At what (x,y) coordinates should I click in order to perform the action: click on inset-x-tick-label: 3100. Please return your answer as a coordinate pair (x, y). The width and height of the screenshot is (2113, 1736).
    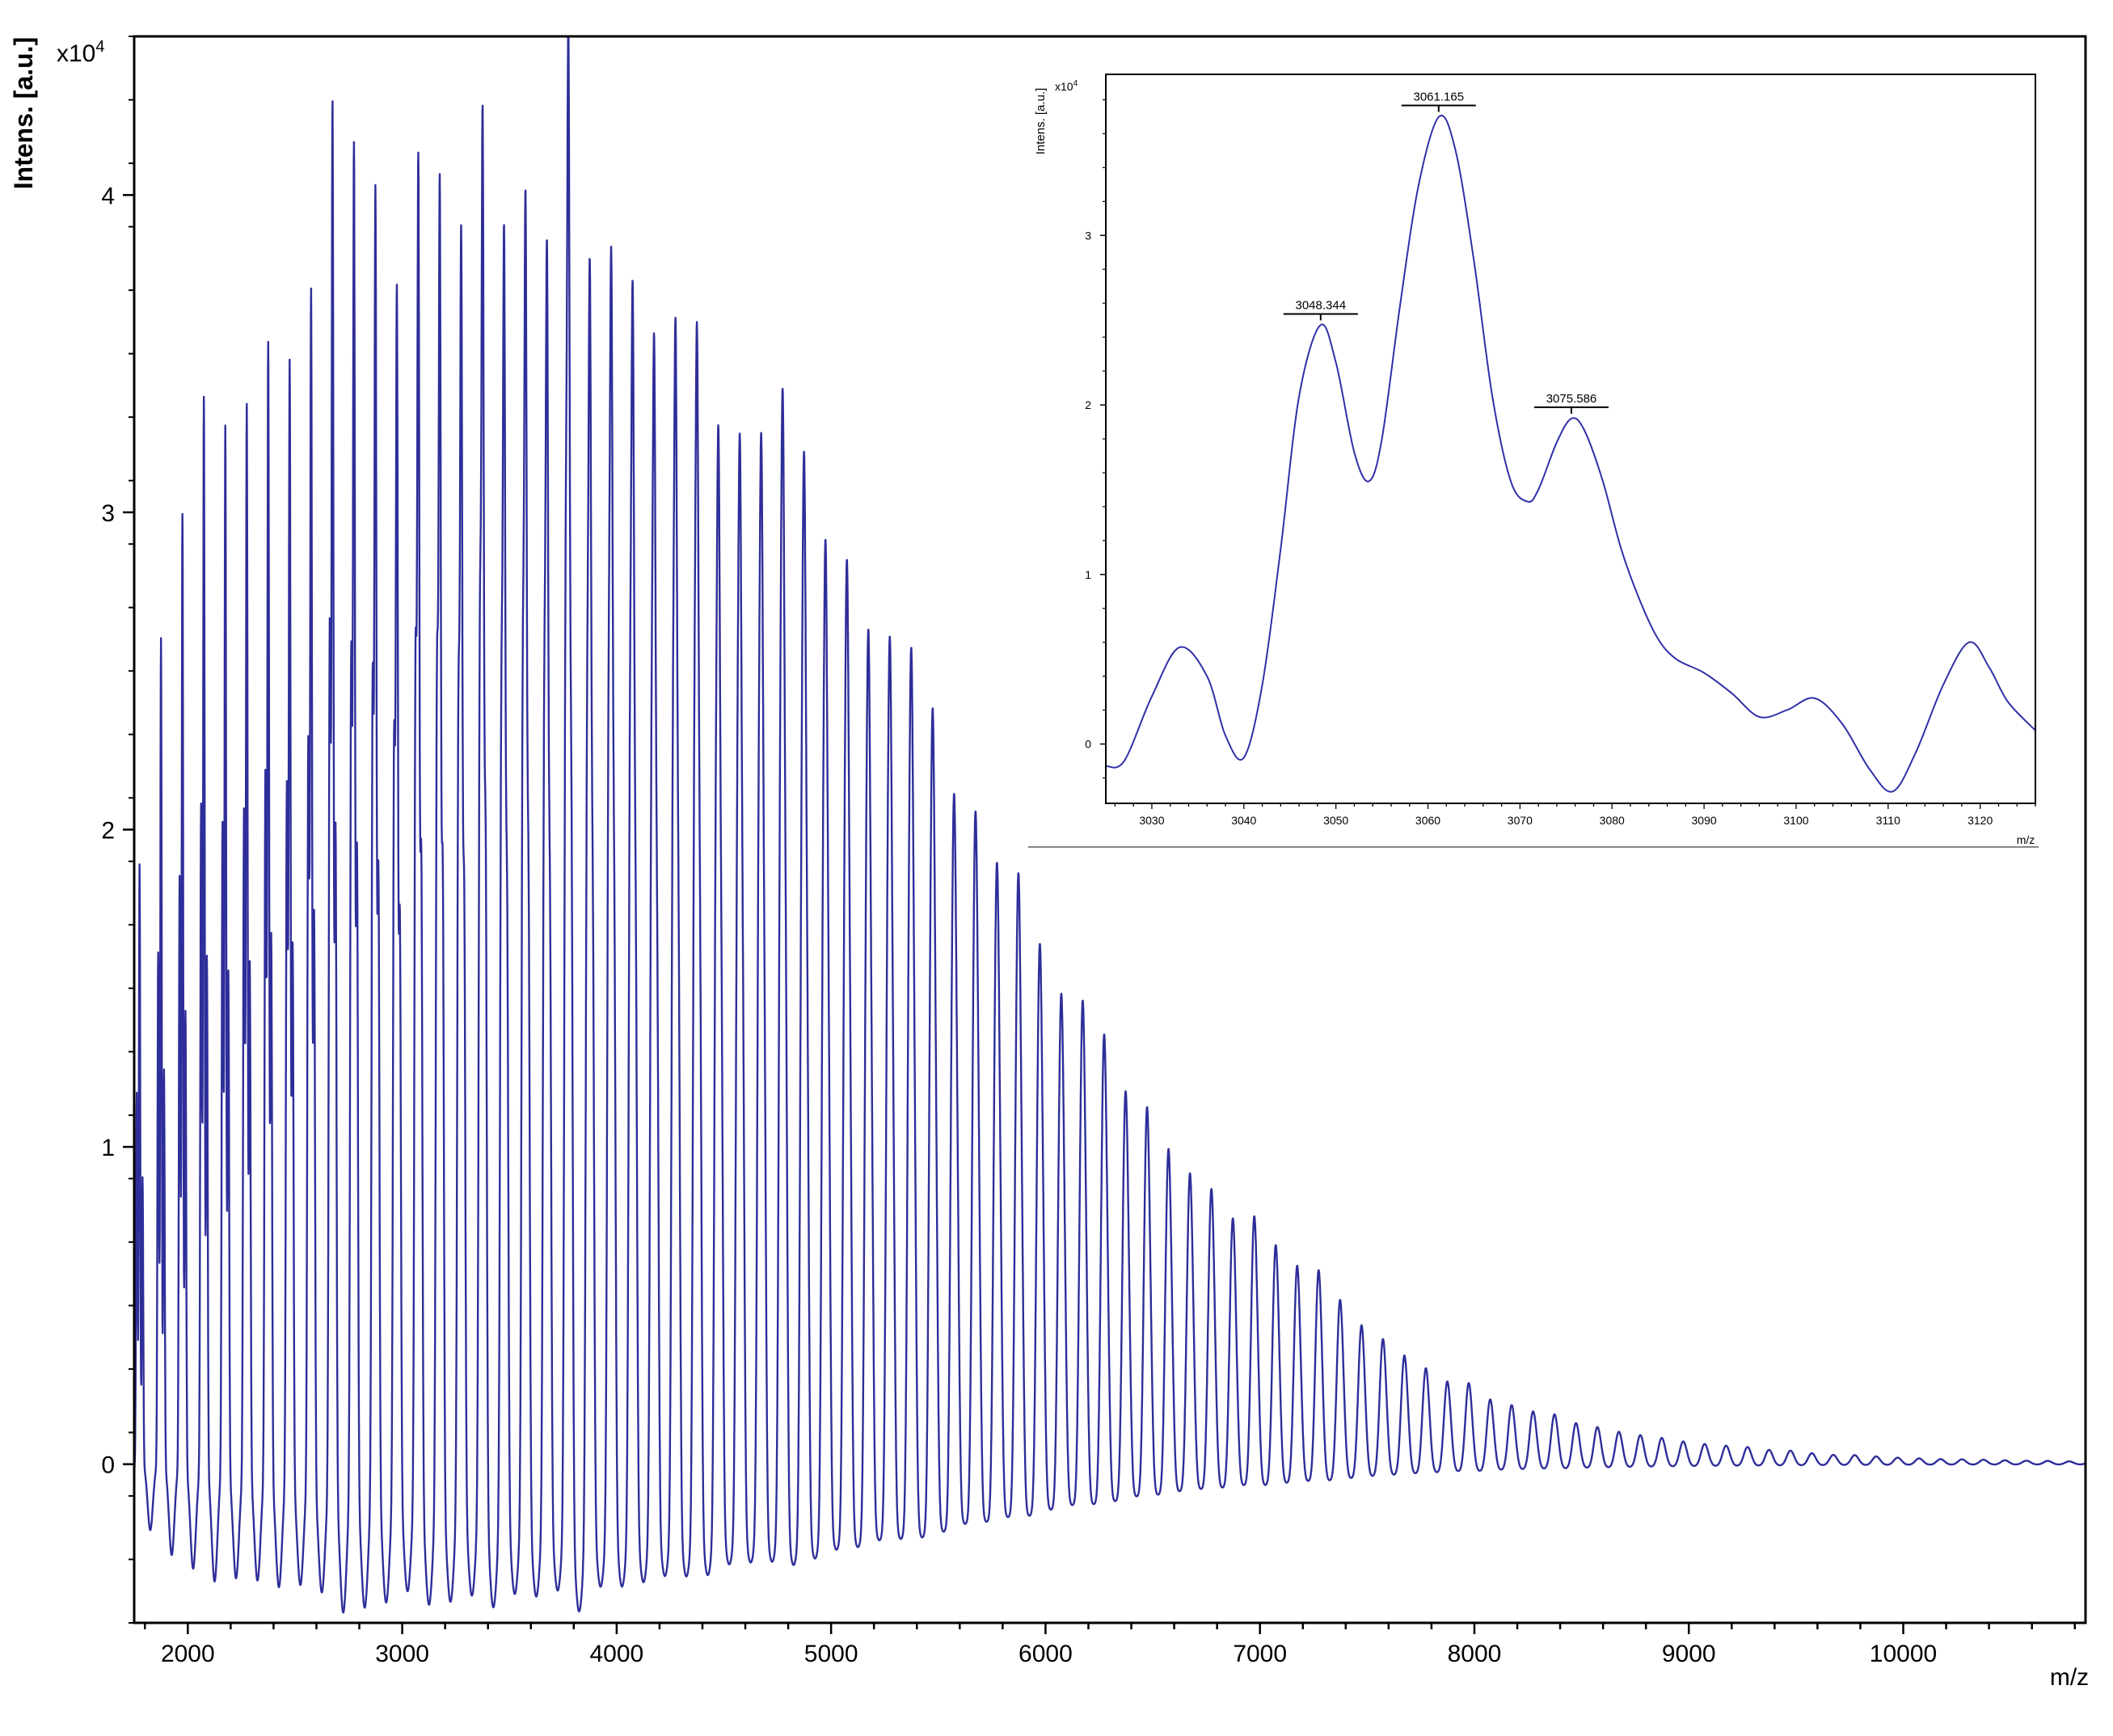
    Looking at the image, I should click on (1795, 820).